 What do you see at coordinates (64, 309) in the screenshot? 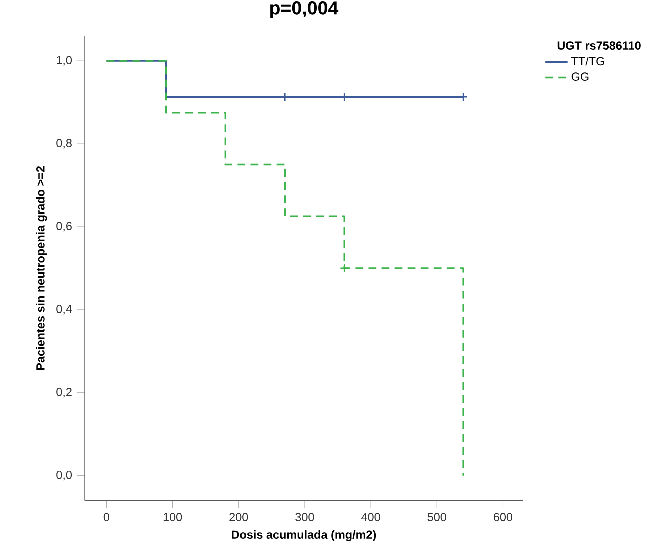
I see `y-tick-label: 0,4` at bounding box center [64, 309].